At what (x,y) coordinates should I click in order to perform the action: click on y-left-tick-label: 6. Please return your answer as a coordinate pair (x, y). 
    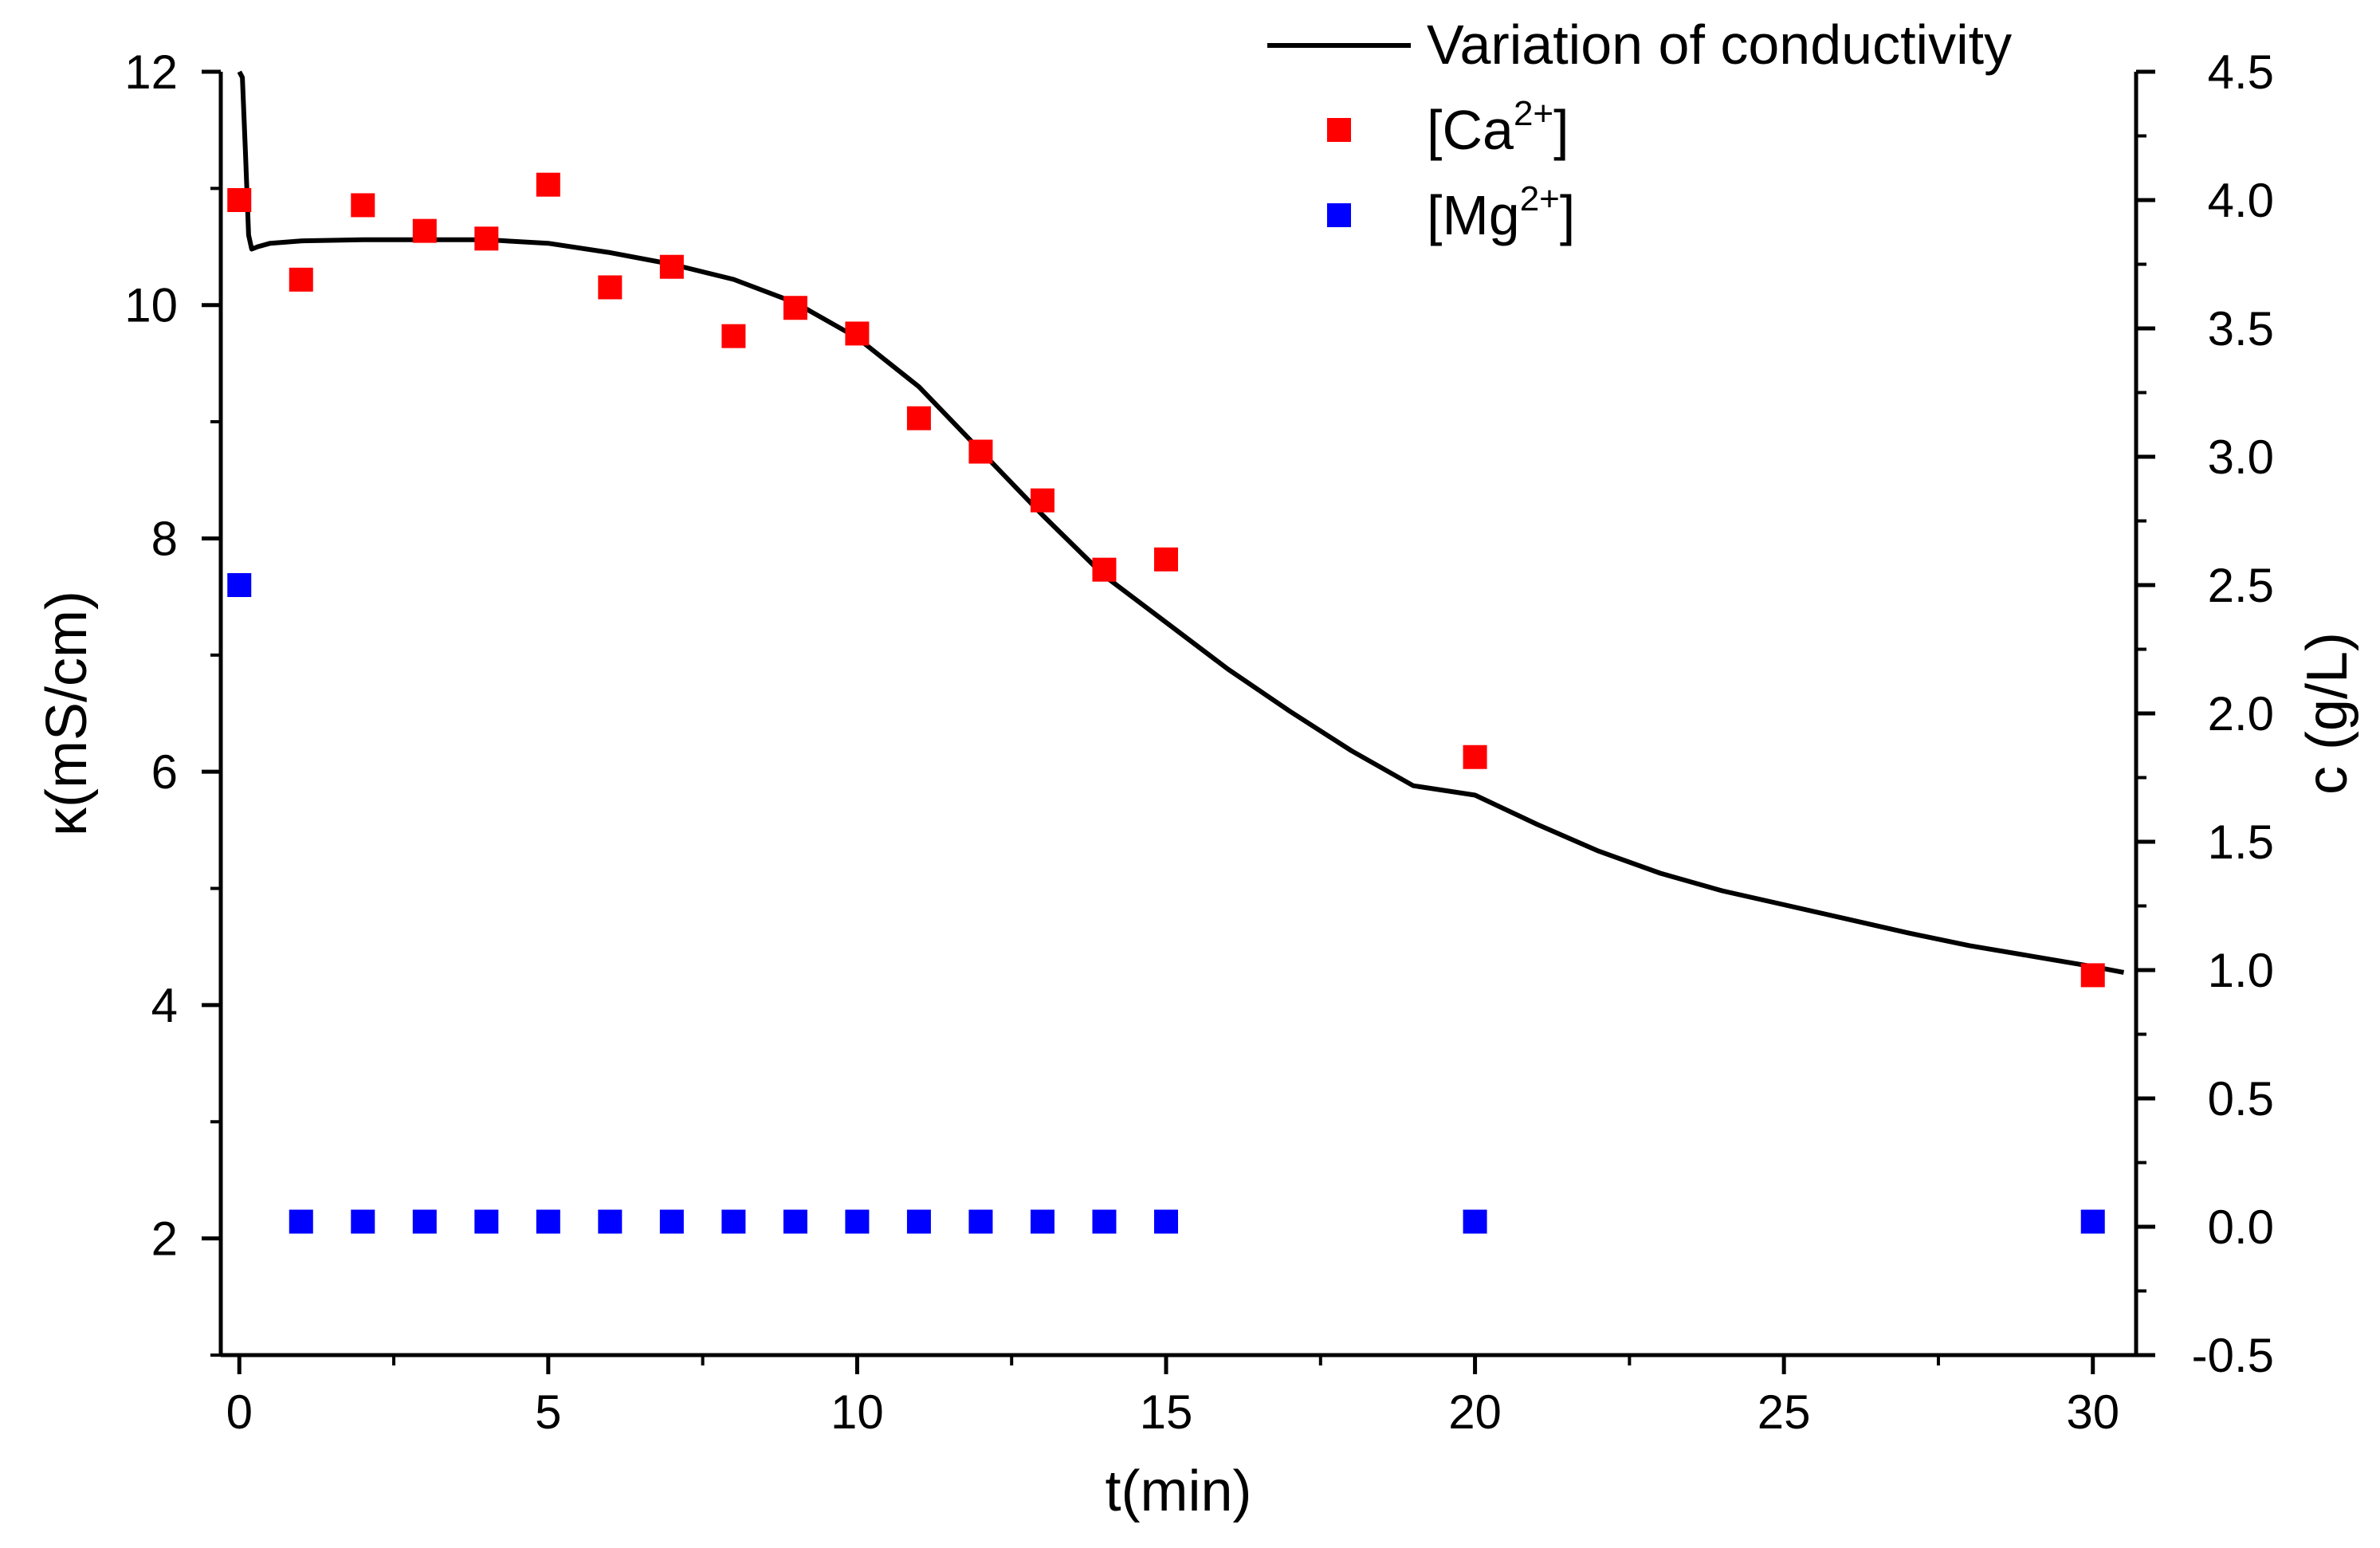
    Looking at the image, I should click on (164, 772).